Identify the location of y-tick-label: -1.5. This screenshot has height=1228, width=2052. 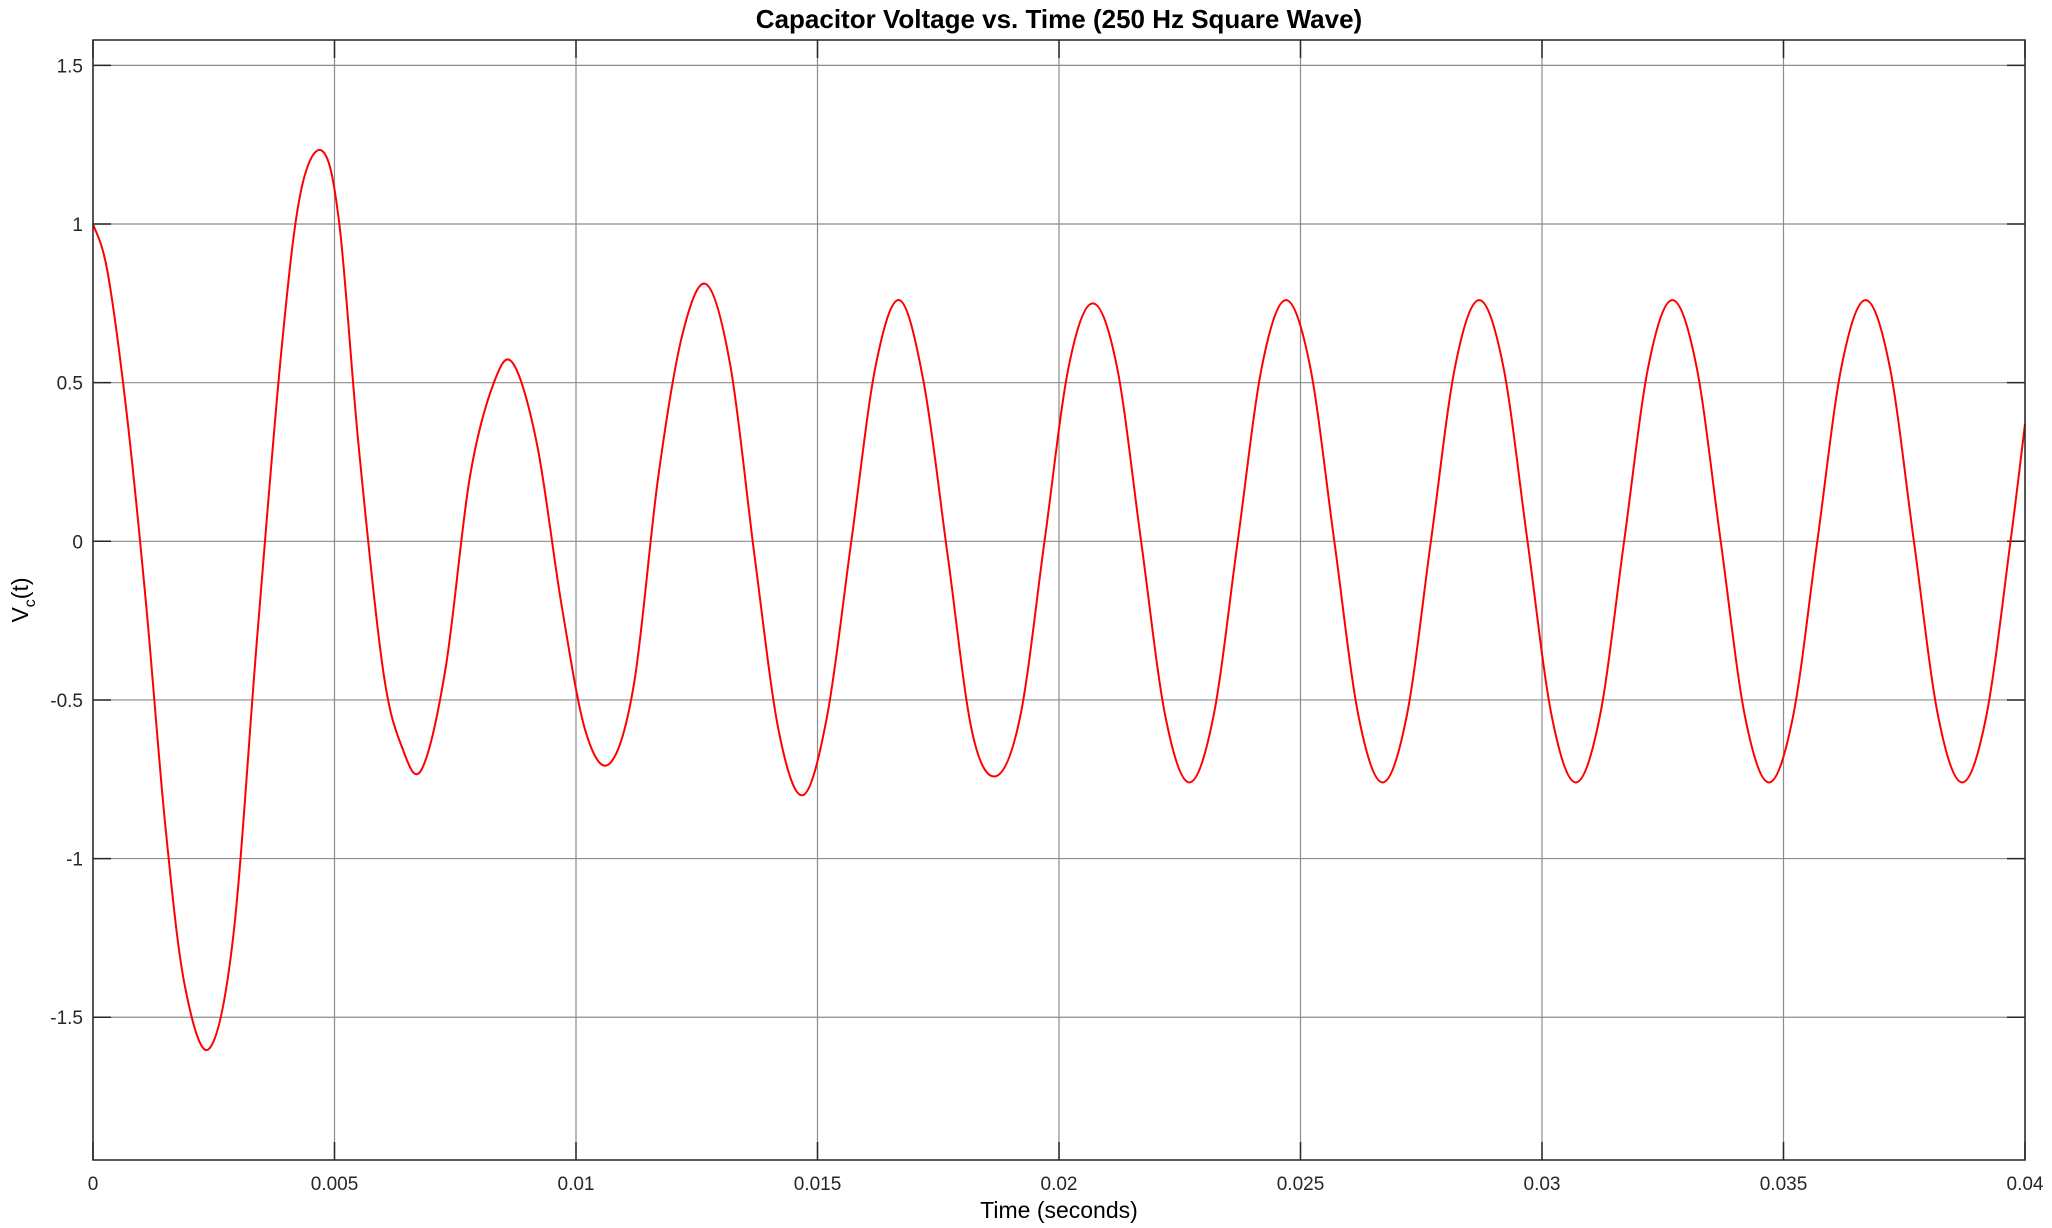
(66, 1018).